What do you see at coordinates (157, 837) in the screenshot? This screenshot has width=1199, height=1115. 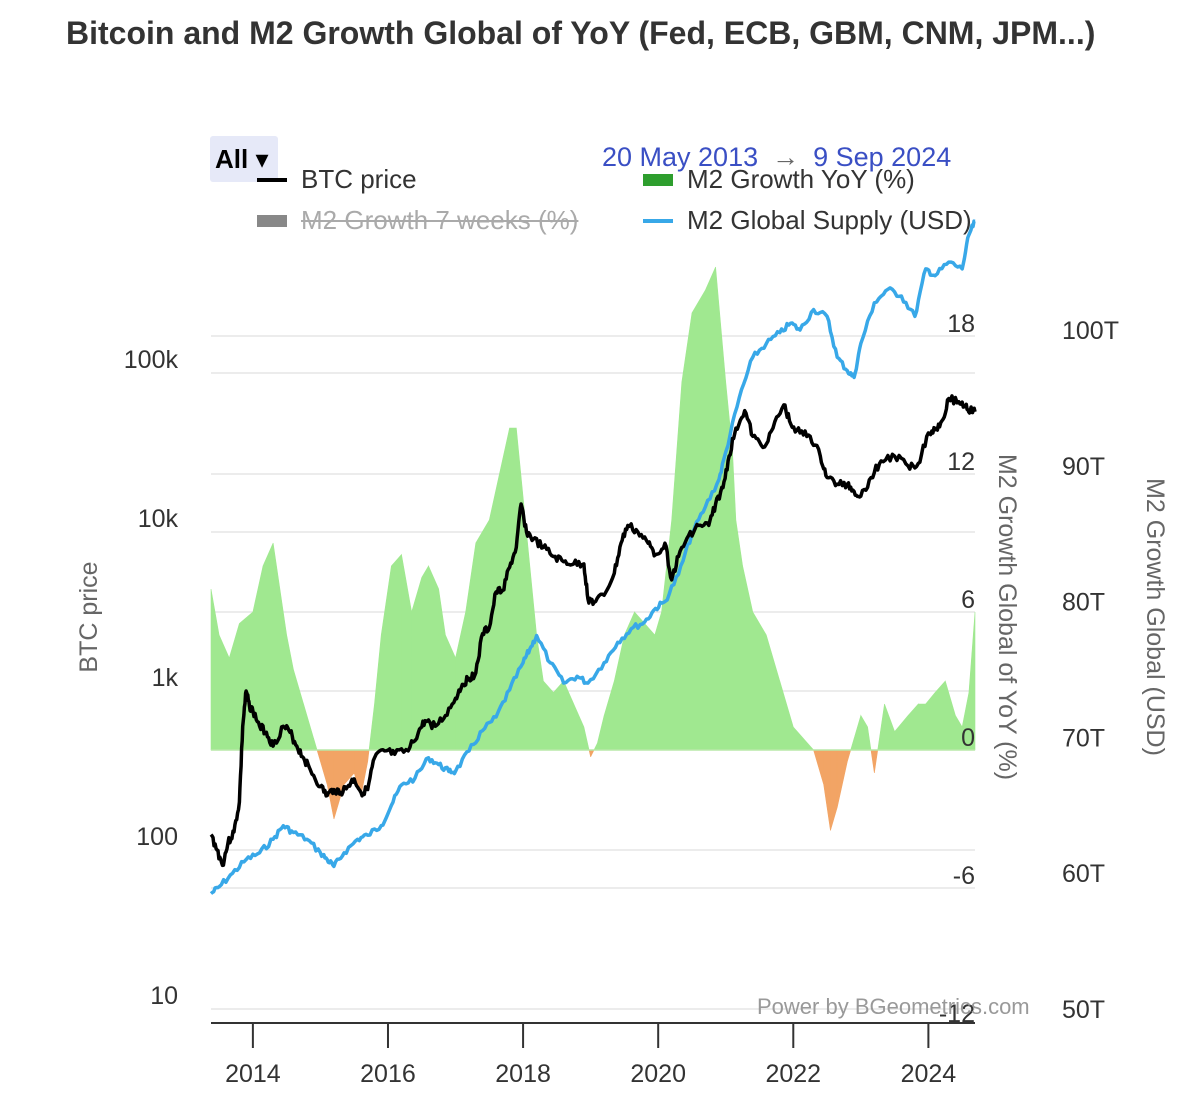 I see `btc-tick-label: 100` at bounding box center [157, 837].